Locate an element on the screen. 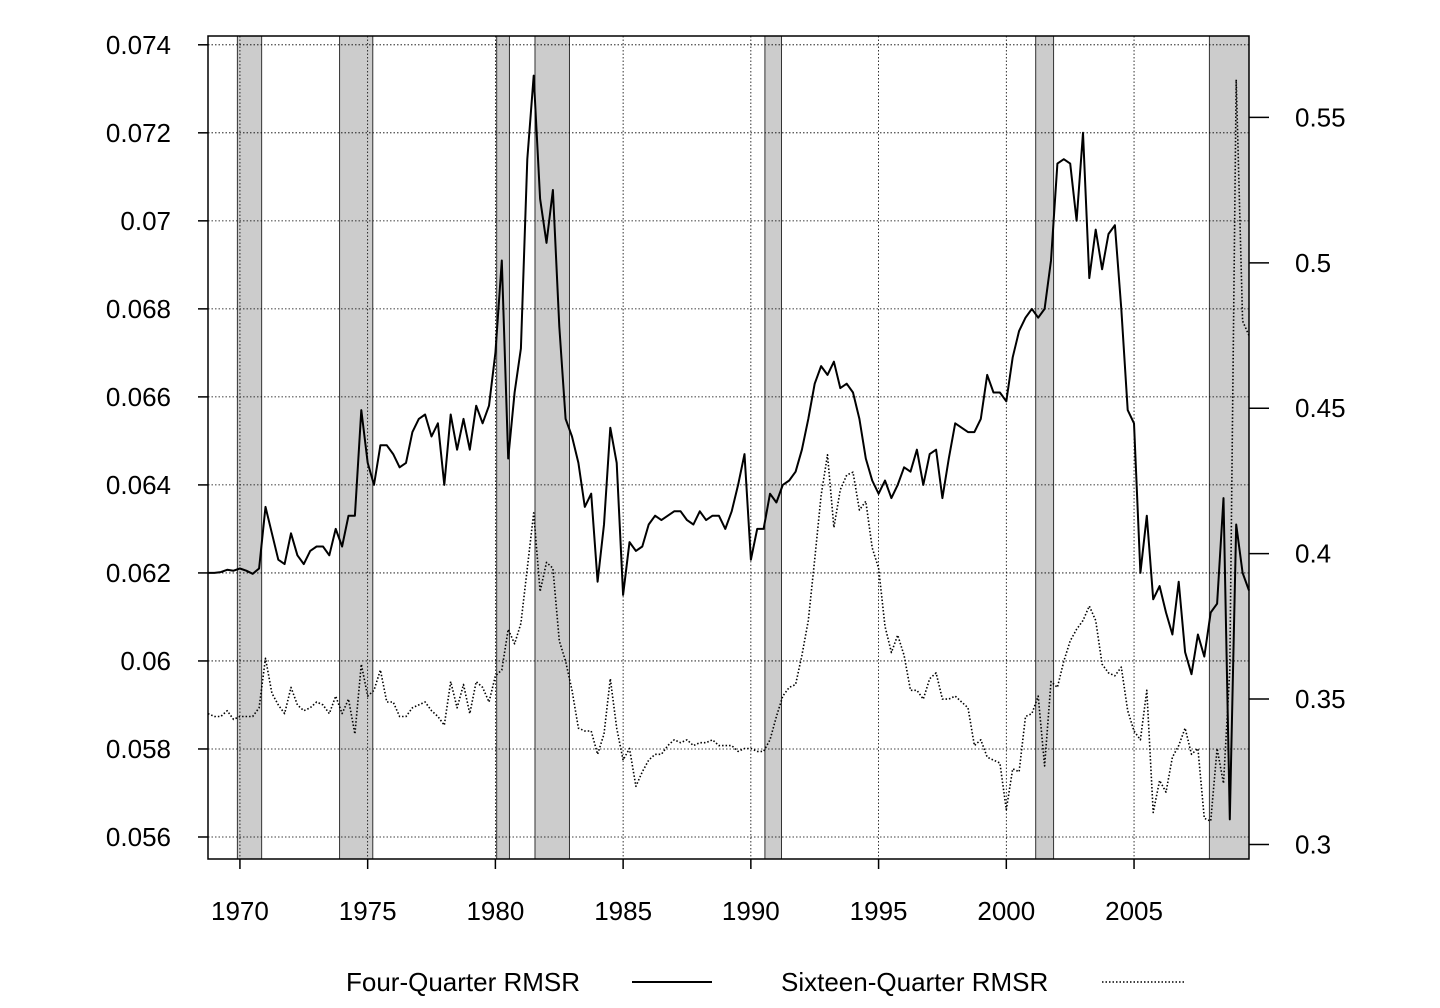  x-tick-label-0: 1970 is located at coordinates (240, 911).